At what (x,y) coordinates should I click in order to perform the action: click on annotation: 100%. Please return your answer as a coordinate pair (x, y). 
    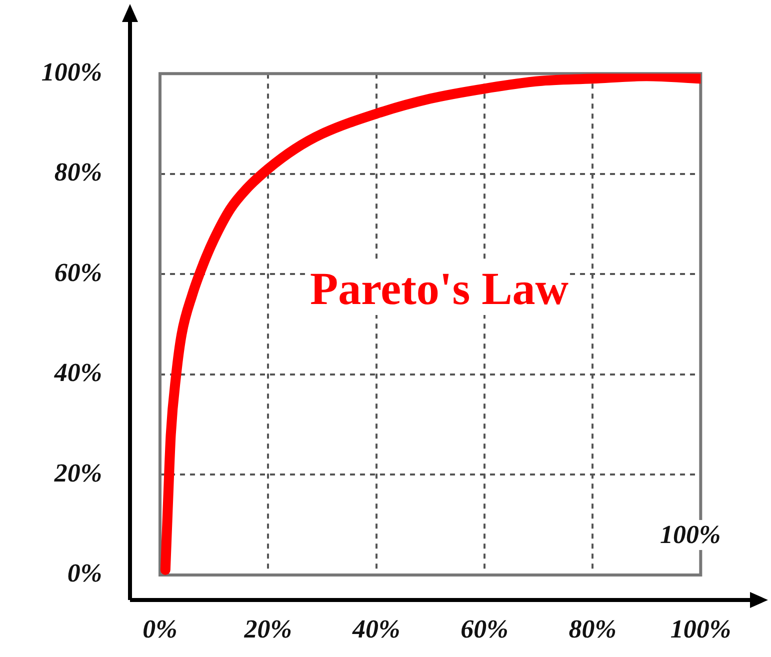
    Looking at the image, I should click on (690, 535).